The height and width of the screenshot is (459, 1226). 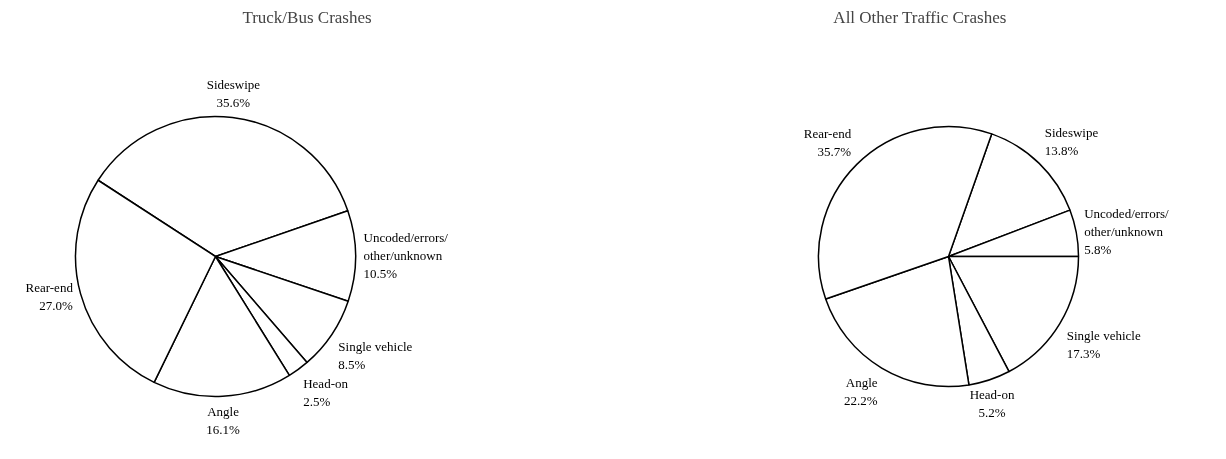 I want to click on chart-title: All Other Traffic Crashes, so click(x=920, y=17).